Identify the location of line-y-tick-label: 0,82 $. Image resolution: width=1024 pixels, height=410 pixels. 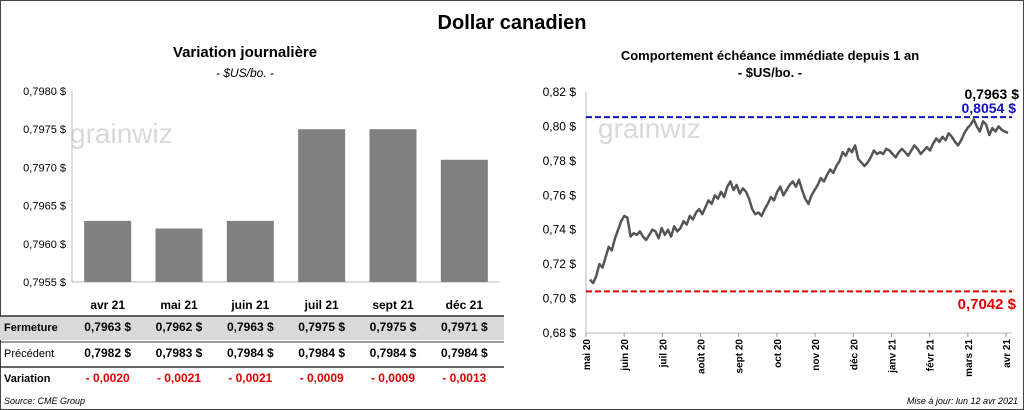
(560, 92).